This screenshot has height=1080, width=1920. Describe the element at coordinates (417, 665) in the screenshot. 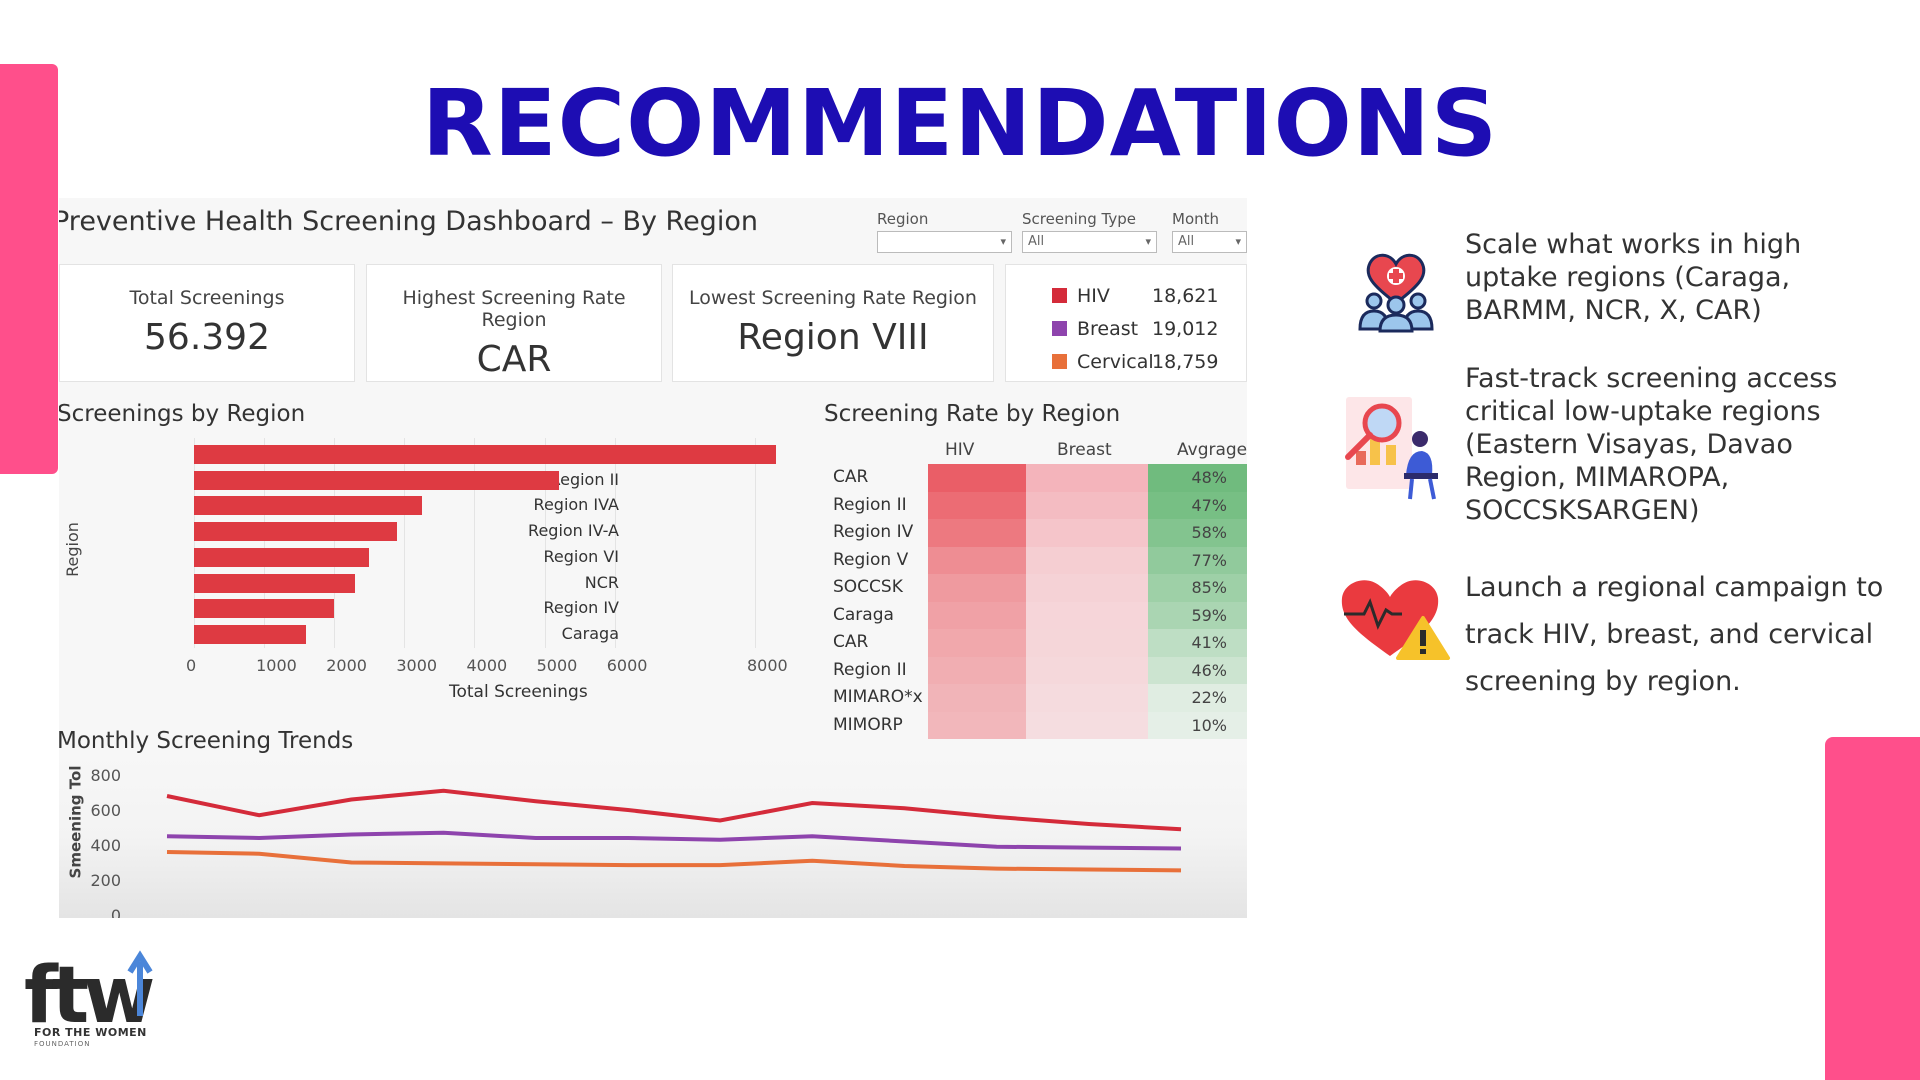

I see `bar-chart-x-tick: 3000` at that location.